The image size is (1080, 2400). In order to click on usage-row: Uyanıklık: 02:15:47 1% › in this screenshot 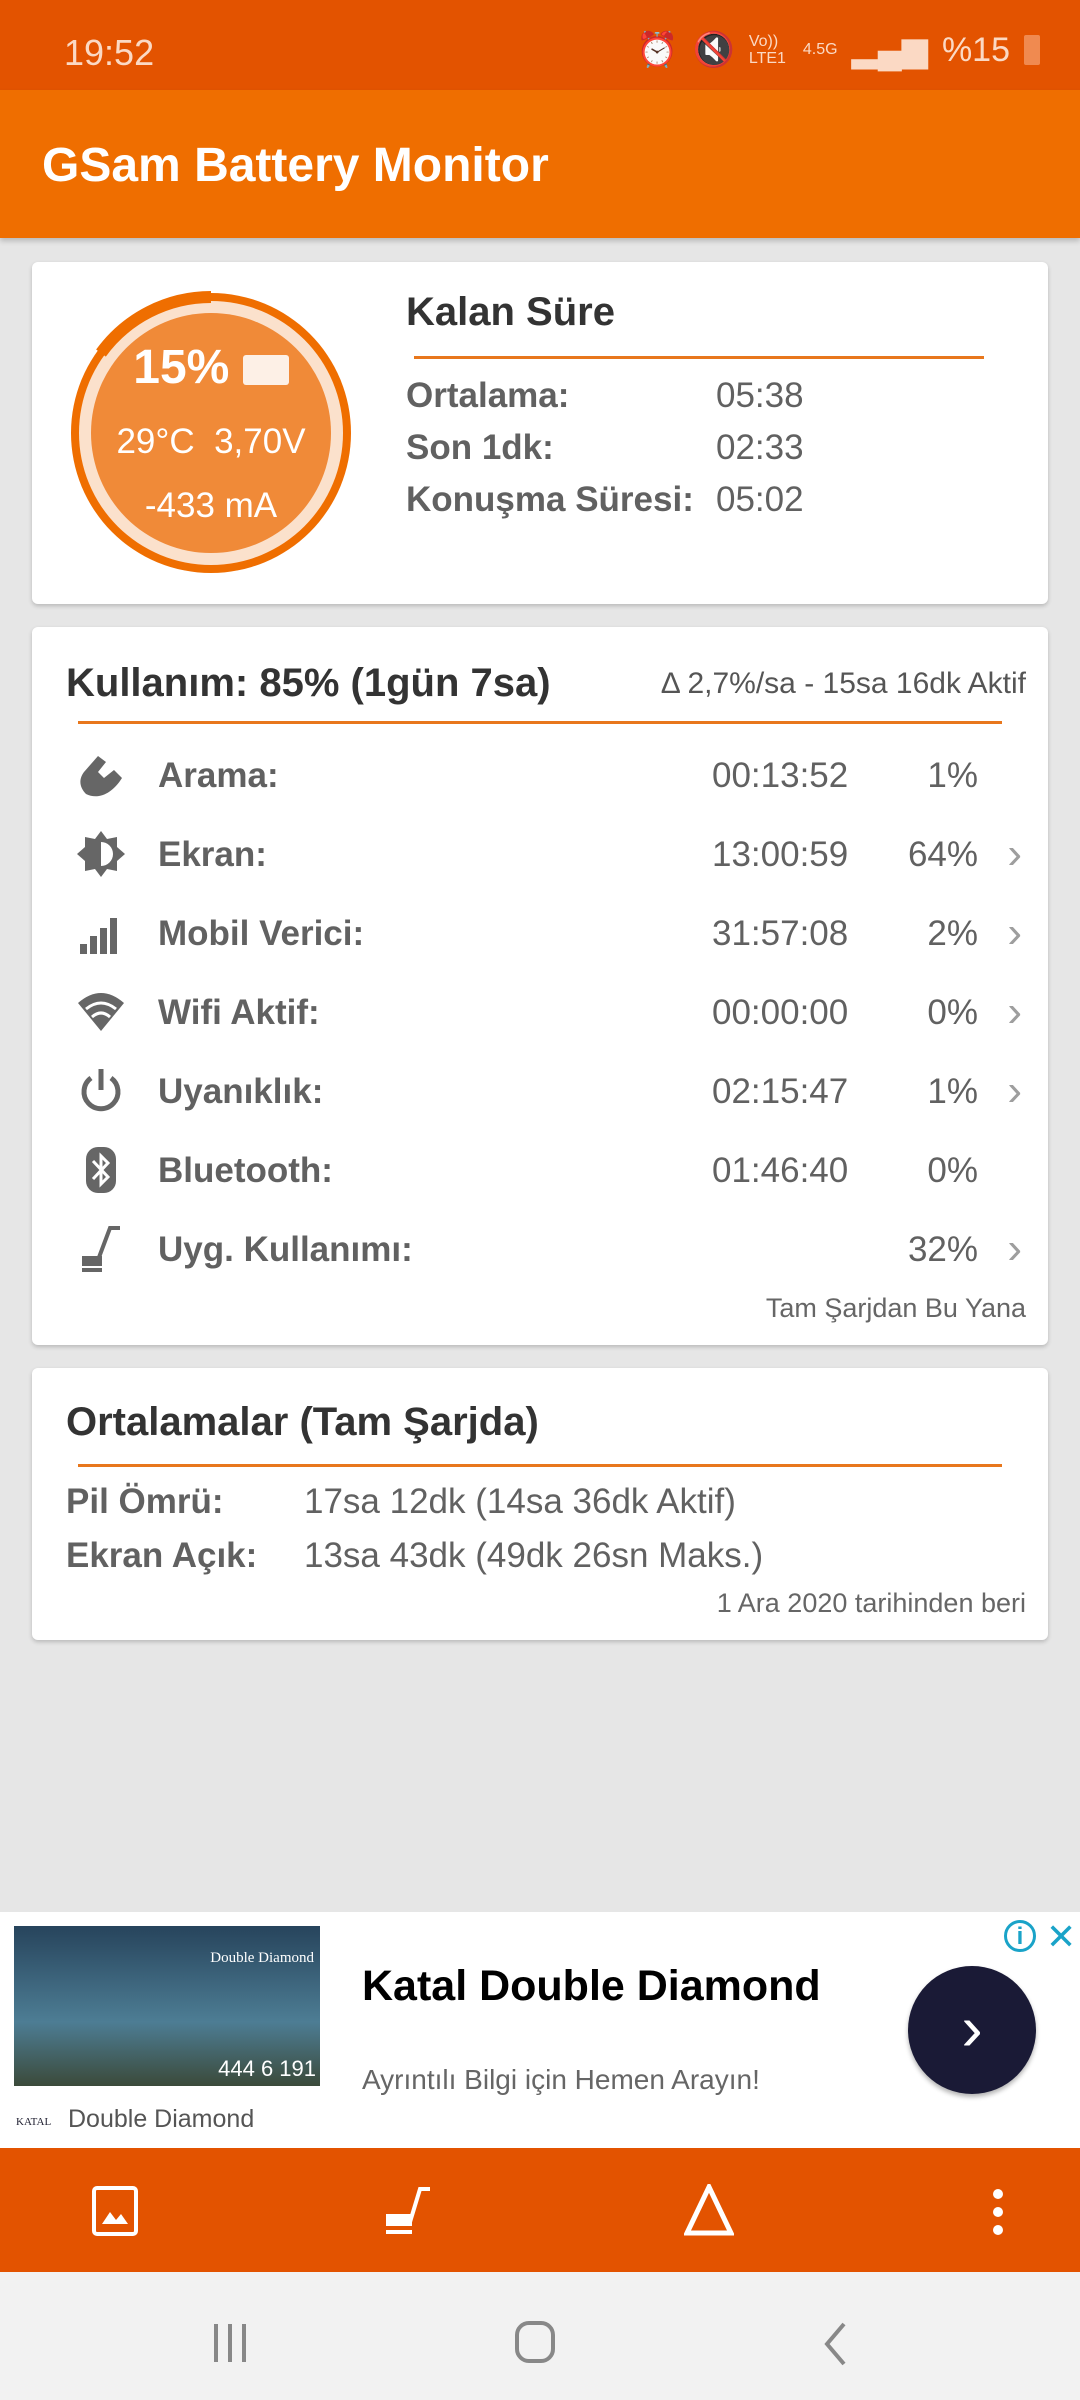, I will do `click(540, 1091)`.